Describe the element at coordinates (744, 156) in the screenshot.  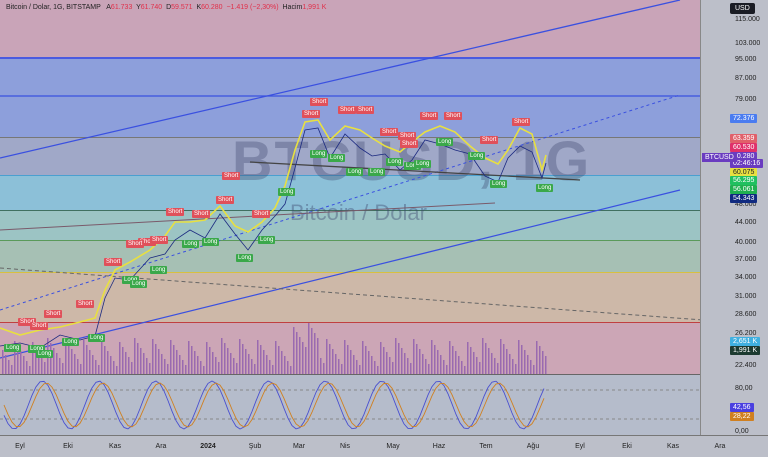
I see `price-tag: 60.280` at that location.